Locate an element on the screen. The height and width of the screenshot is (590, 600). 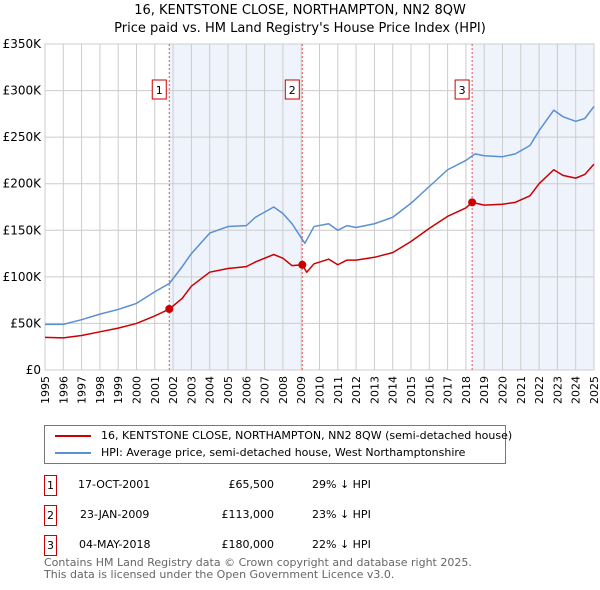
x-tick-label: 2013 is located at coordinates (374, 390).